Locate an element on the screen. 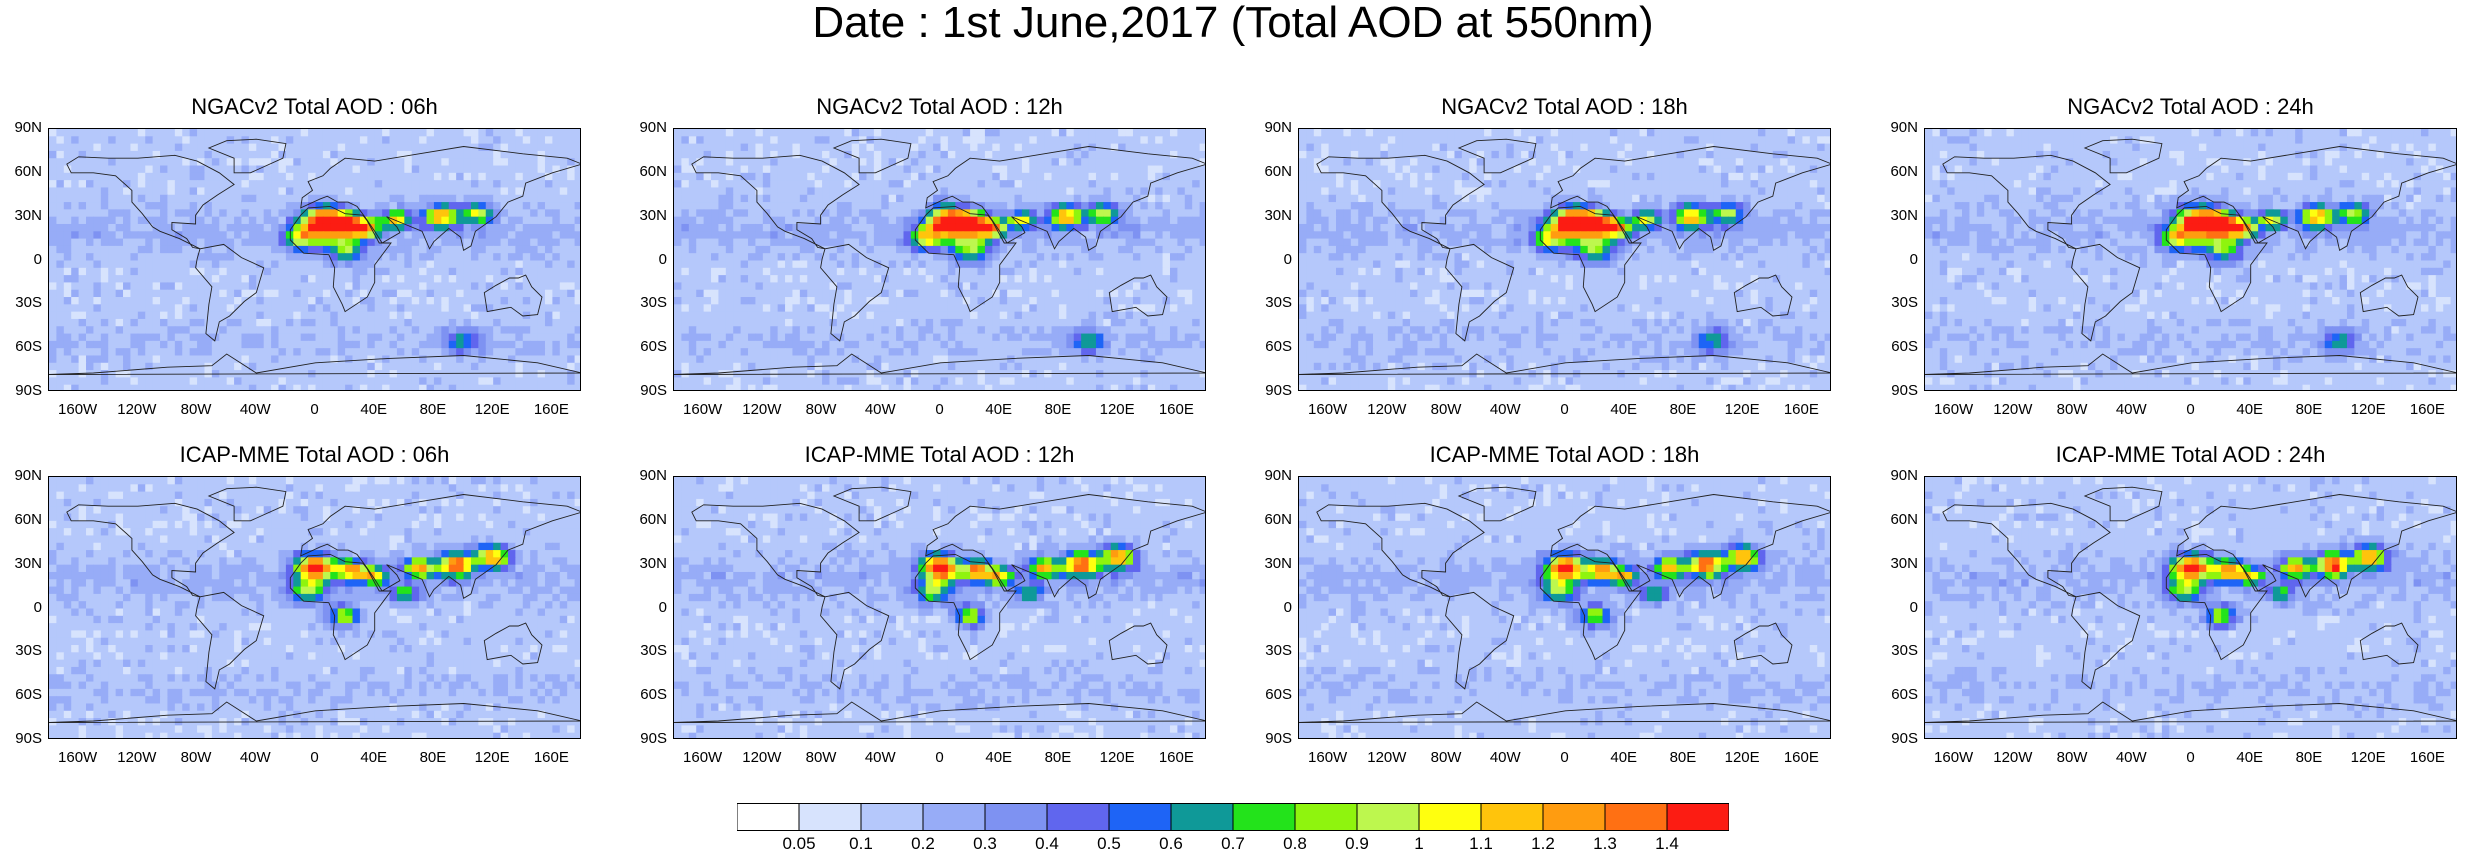 The image size is (2466, 854). lon-tick-label: 160W is located at coordinates (78, 409).